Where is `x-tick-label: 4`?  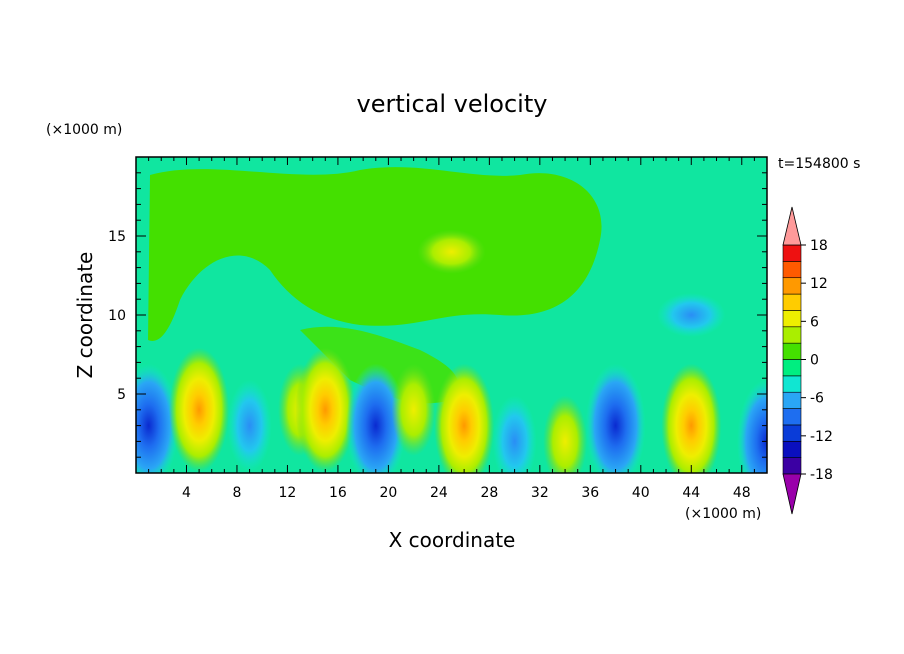 x-tick-label: 4 is located at coordinates (186, 493).